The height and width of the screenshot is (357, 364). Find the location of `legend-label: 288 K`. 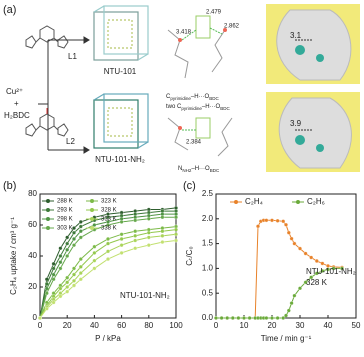

legend-label: 288 K is located at coordinates (65, 202).